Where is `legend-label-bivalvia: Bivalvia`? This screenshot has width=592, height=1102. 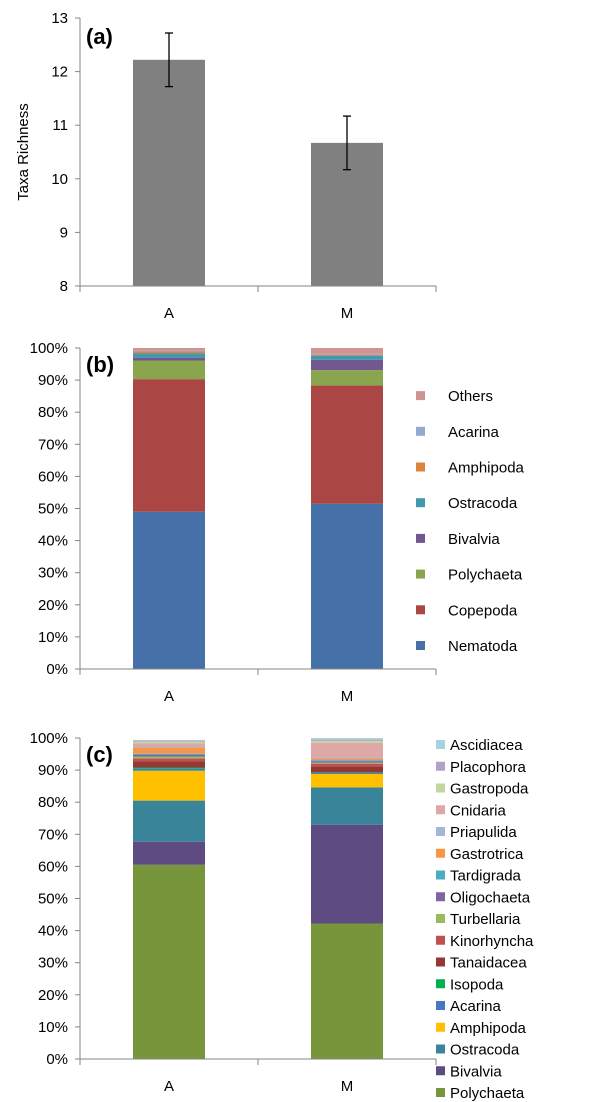 legend-label-bivalvia: Bivalvia is located at coordinates (474, 539).